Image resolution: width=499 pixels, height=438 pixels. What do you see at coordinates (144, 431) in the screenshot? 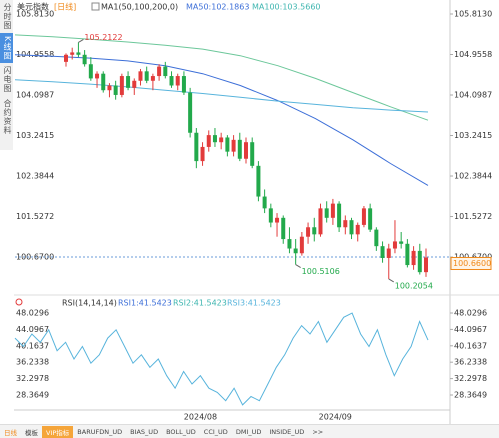
I see `toolbar-tab: BIAS_UD` at bounding box center [144, 431].